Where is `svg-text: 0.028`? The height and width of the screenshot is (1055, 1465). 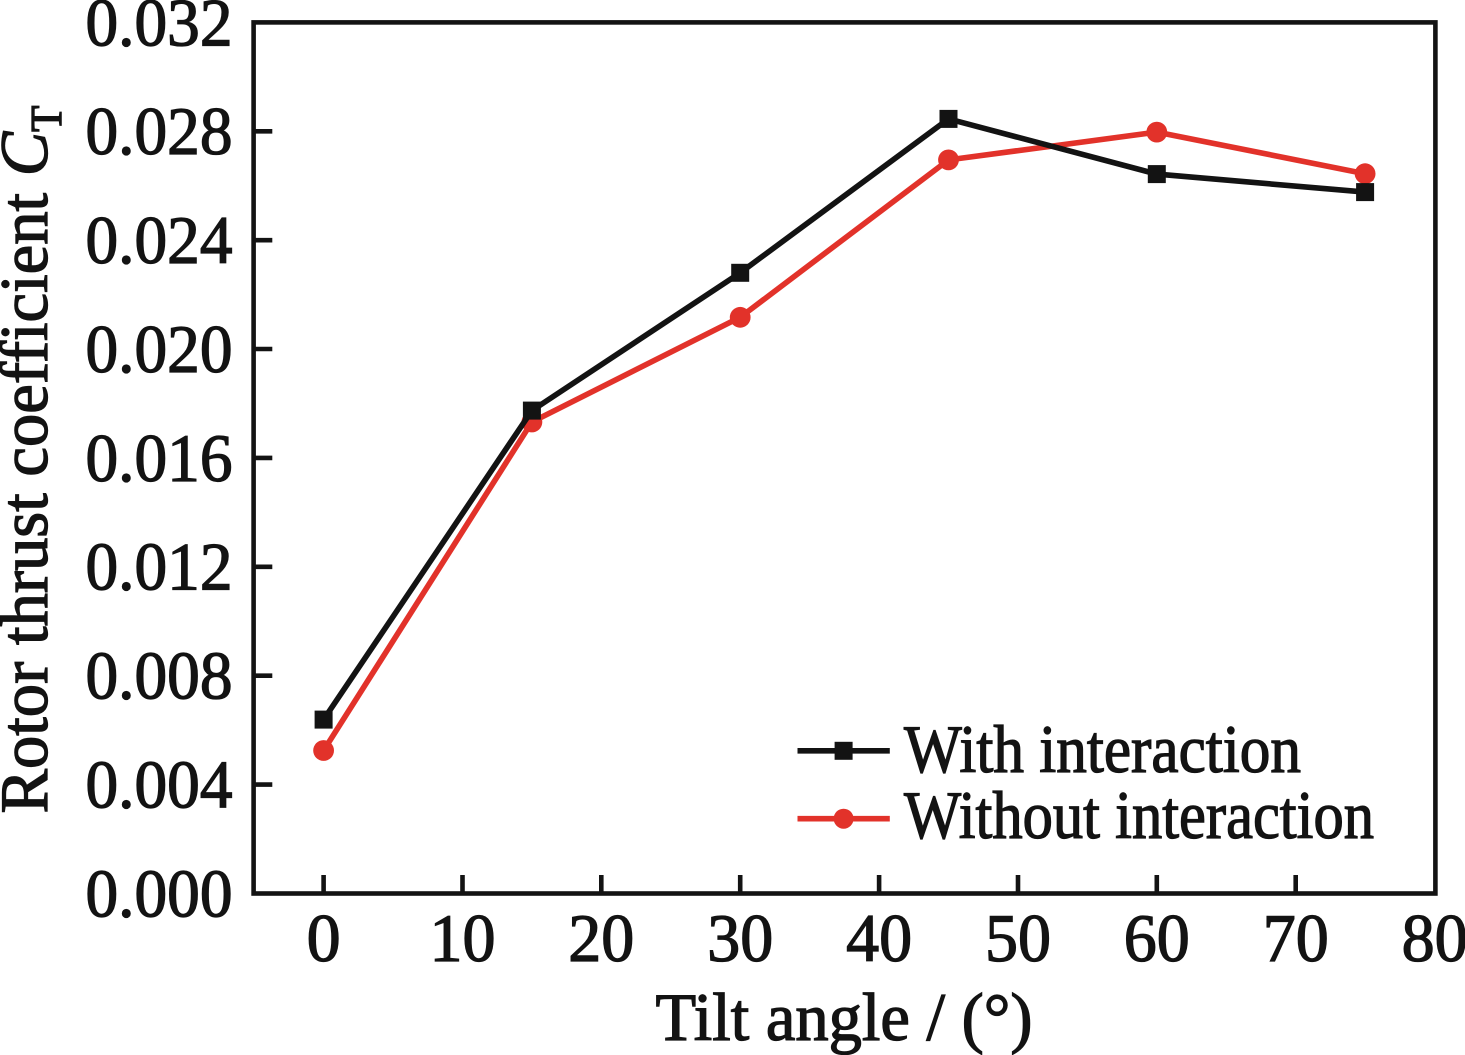
svg-text: 0.028 is located at coordinates (159, 131).